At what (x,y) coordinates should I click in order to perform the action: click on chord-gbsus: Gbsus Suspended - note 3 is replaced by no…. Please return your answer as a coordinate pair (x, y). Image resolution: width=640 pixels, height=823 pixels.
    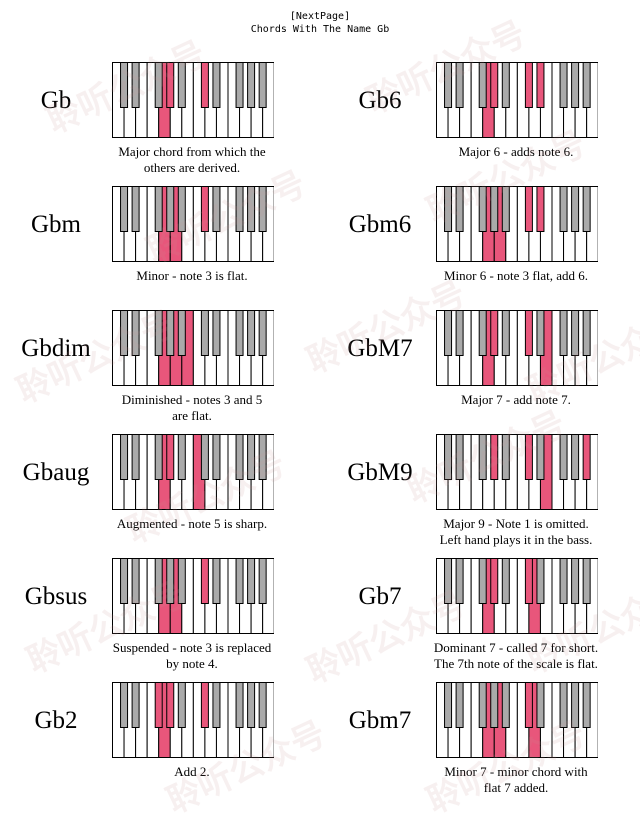
    Looking at the image, I should click on (160, 620).